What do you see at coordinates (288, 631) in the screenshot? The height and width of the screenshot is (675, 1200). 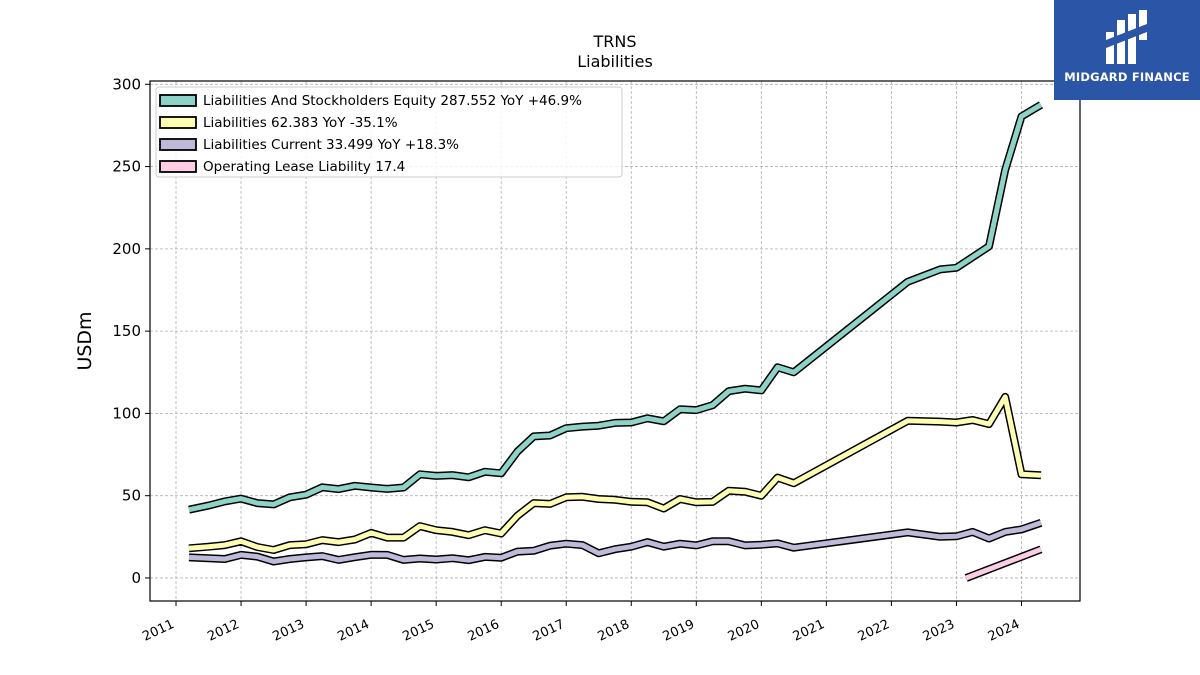 I see `x-tick-label: 2013` at bounding box center [288, 631].